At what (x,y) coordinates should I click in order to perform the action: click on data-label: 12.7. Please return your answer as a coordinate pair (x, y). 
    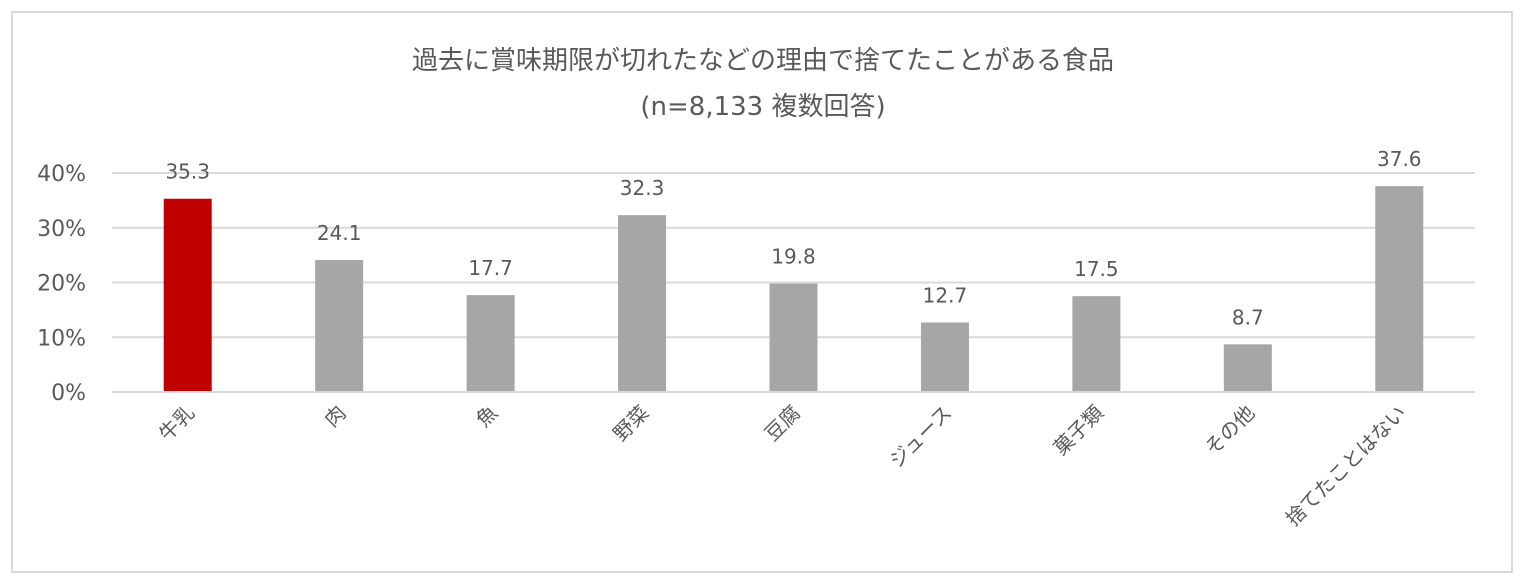
    Looking at the image, I should click on (945, 295).